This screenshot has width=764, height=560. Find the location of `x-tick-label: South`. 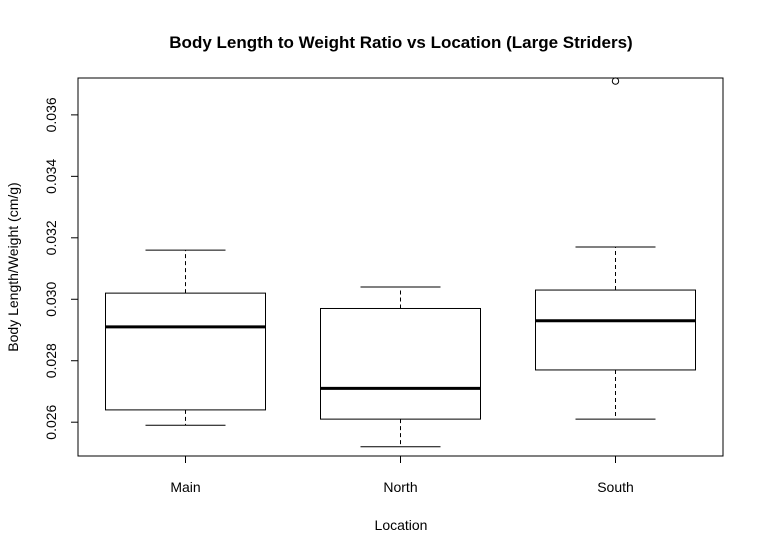

x-tick-label: South is located at coordinates (615, 487).